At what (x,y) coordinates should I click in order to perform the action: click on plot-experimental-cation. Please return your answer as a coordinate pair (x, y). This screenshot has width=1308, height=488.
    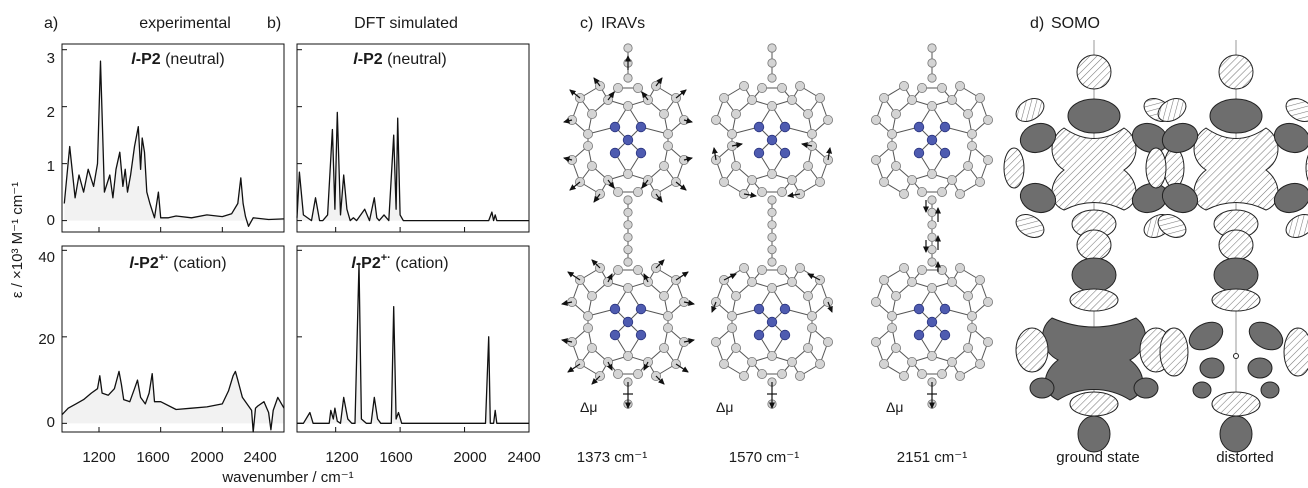
    Looking at the image, I should click on (173, 339).